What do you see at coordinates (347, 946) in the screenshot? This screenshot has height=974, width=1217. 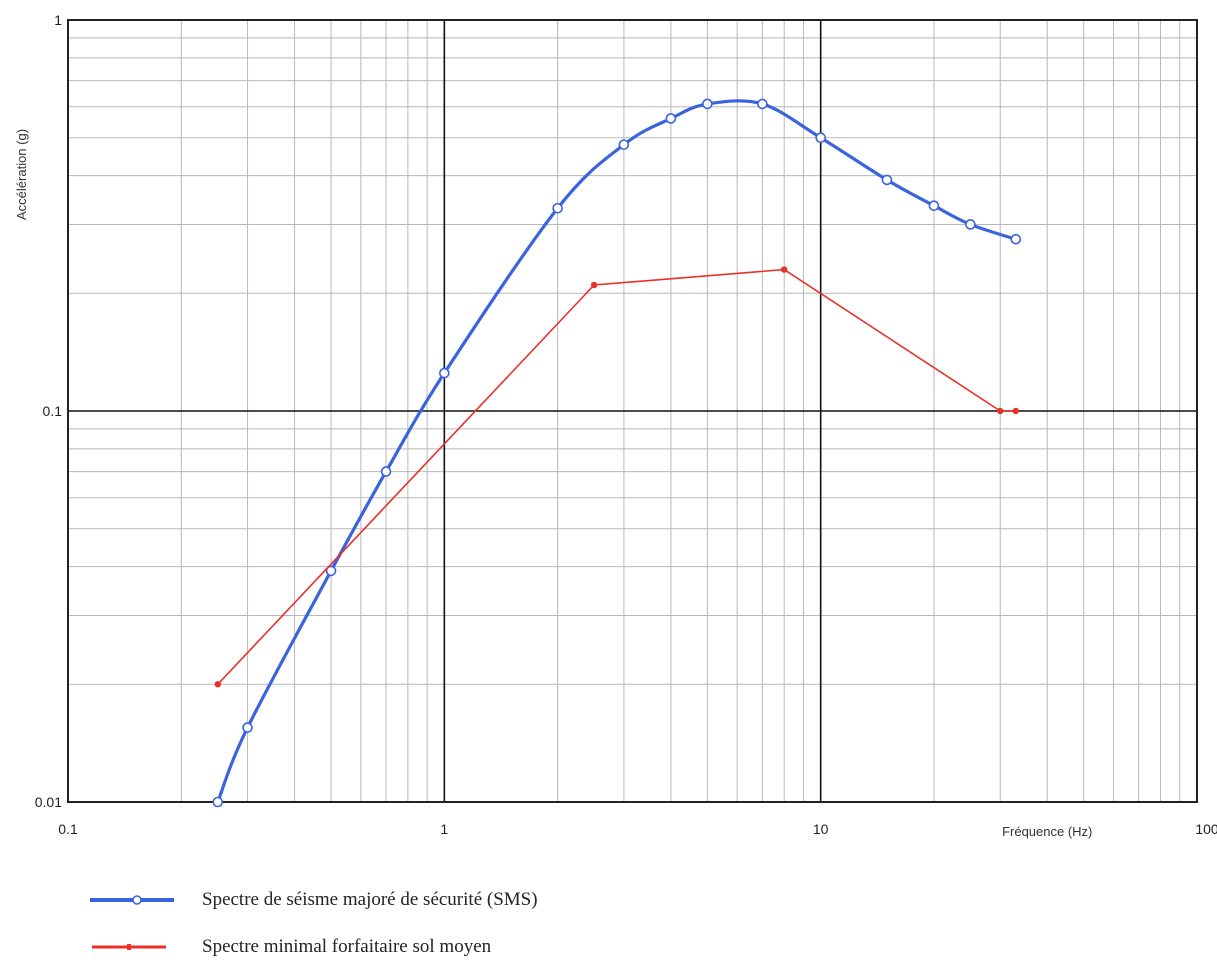 I see `legend-label-minimal: Spectre minimal forfaitaire sol moyen` at bounding box center [347, 946].